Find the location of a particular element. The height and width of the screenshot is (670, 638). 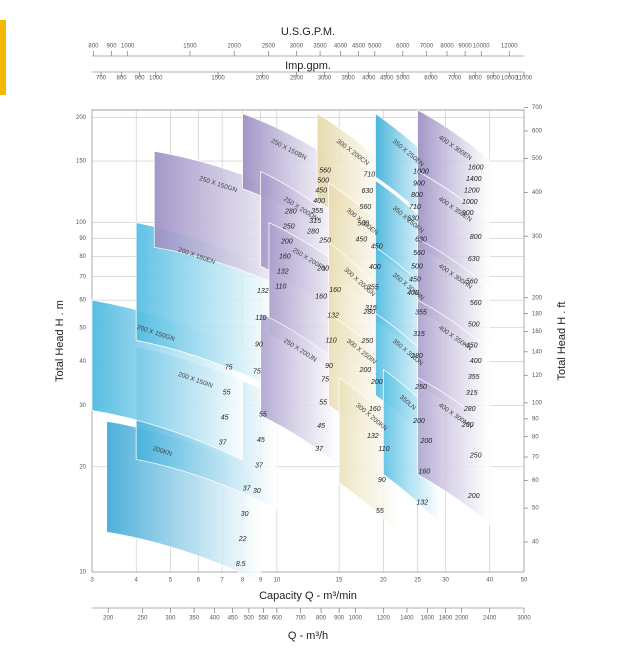

y2-tick-label: 60 is located at coordinates (535, 481).